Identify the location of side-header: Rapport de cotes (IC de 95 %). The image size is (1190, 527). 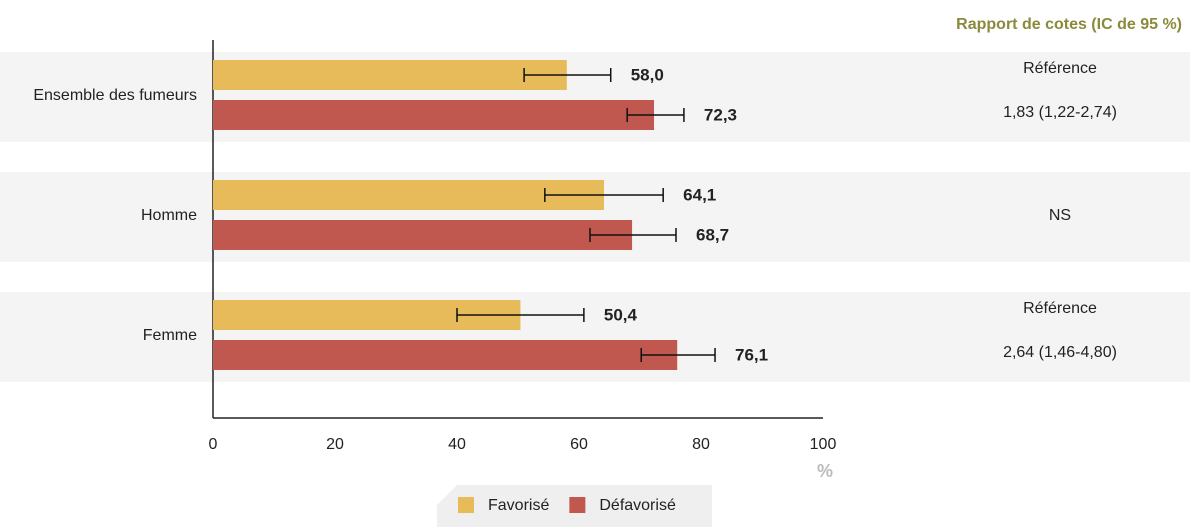
(1069, 24).